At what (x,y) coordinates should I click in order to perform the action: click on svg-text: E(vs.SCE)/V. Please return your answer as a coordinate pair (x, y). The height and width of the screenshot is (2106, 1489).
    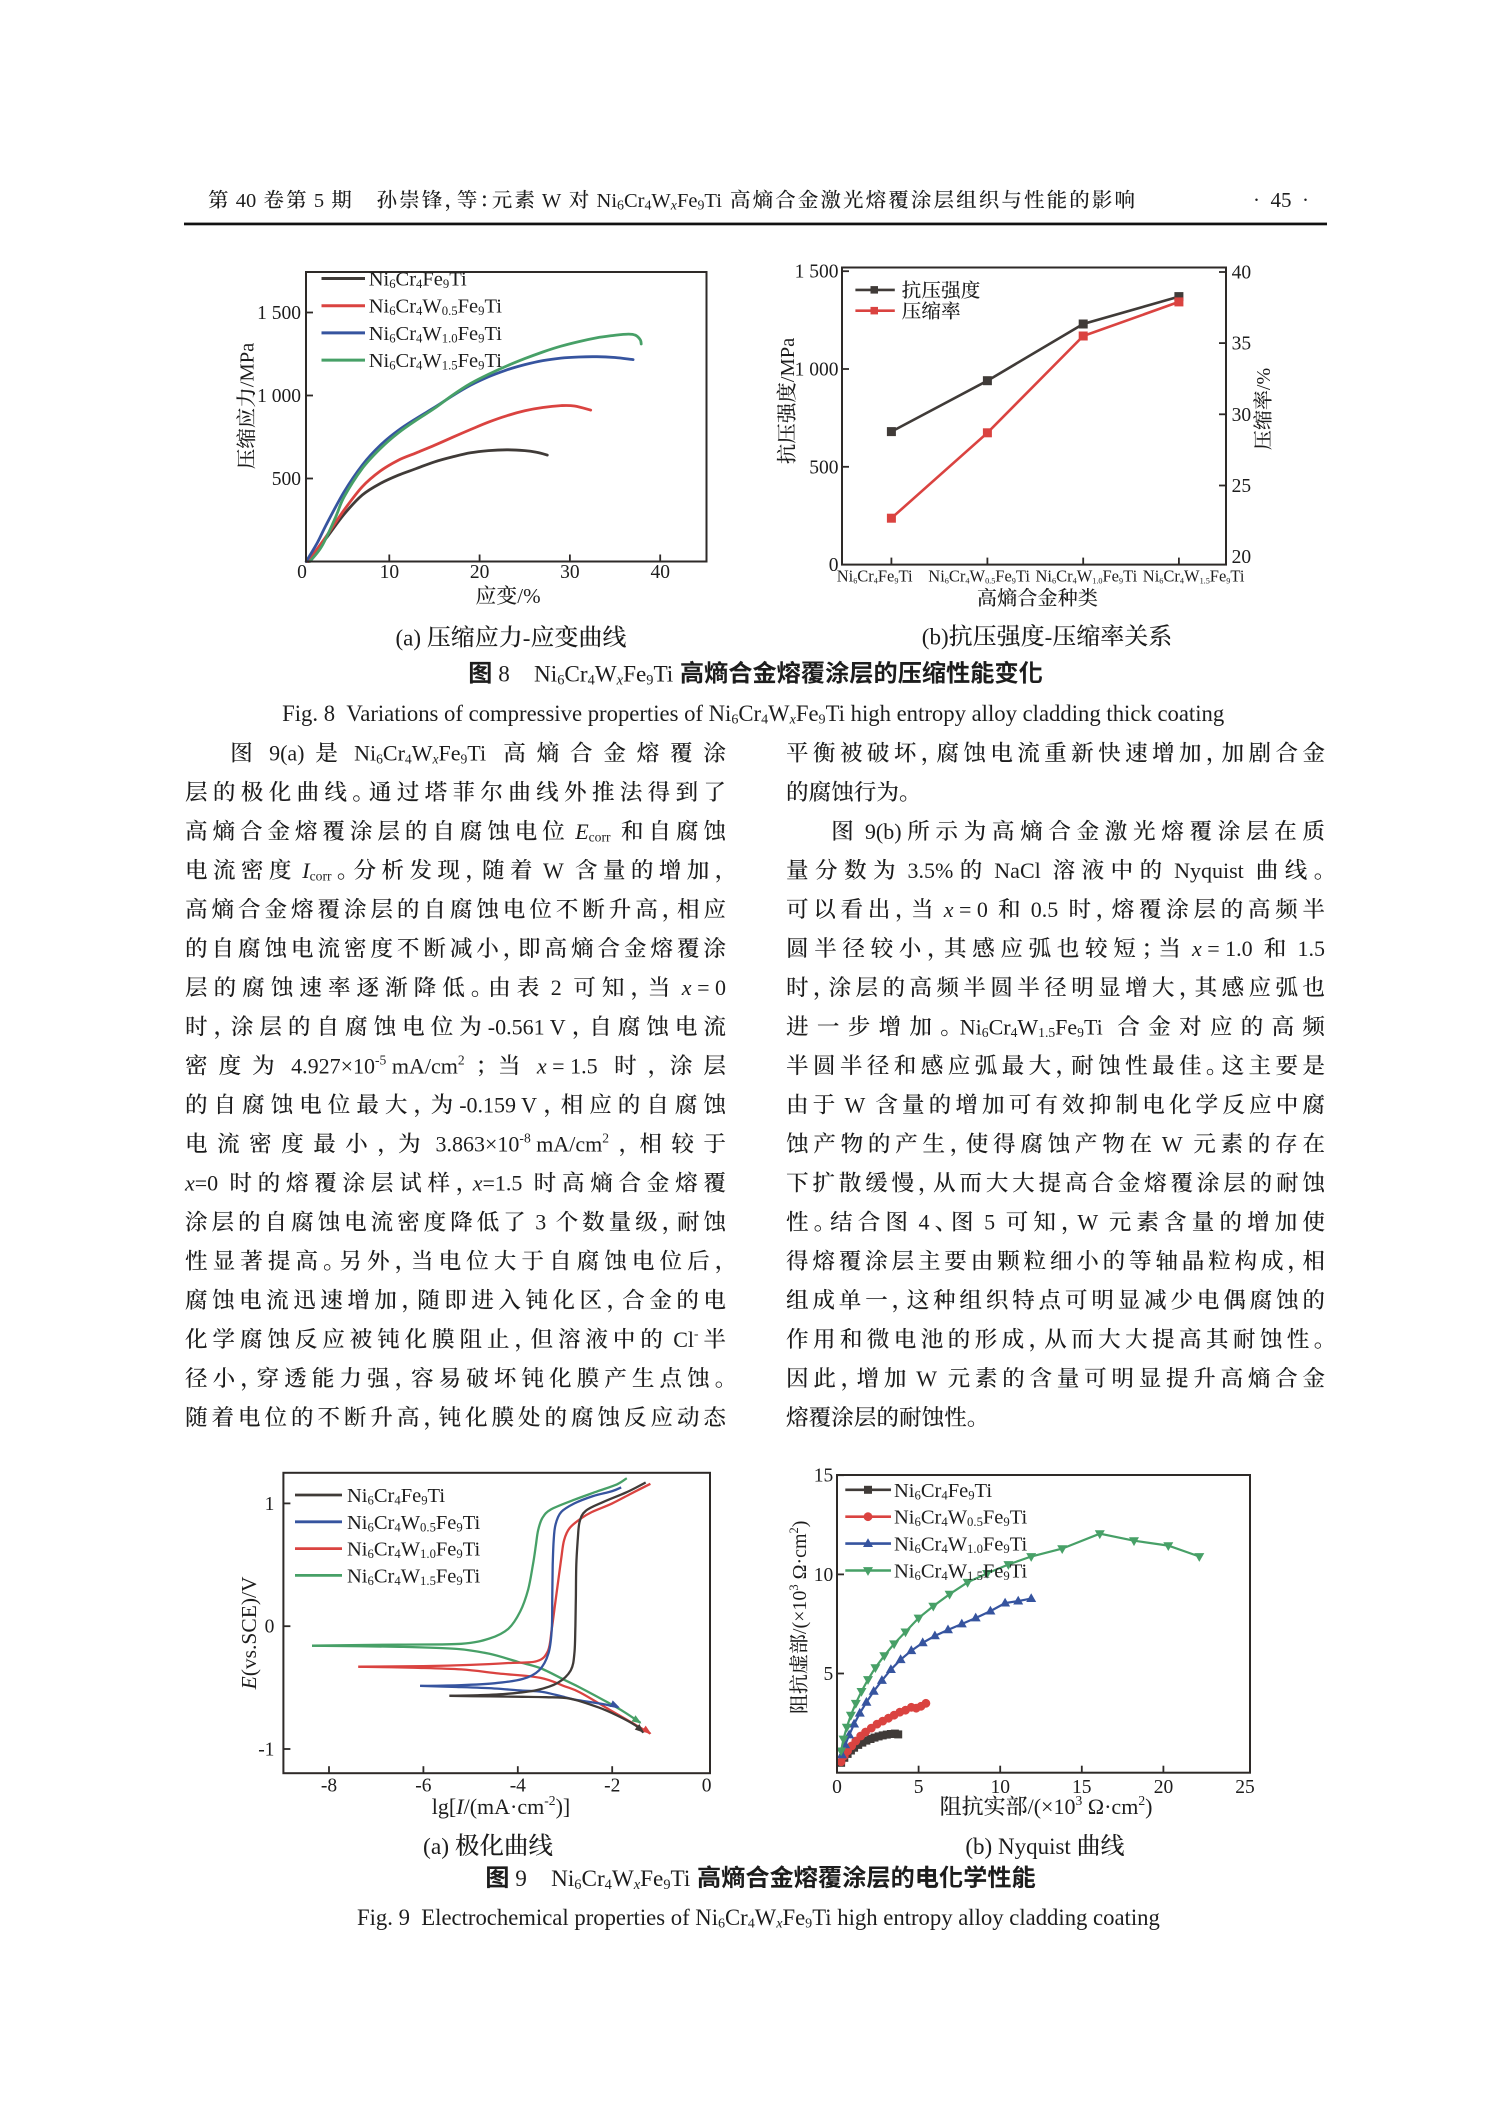
    Looking at the image, I should click on (249, 1633).